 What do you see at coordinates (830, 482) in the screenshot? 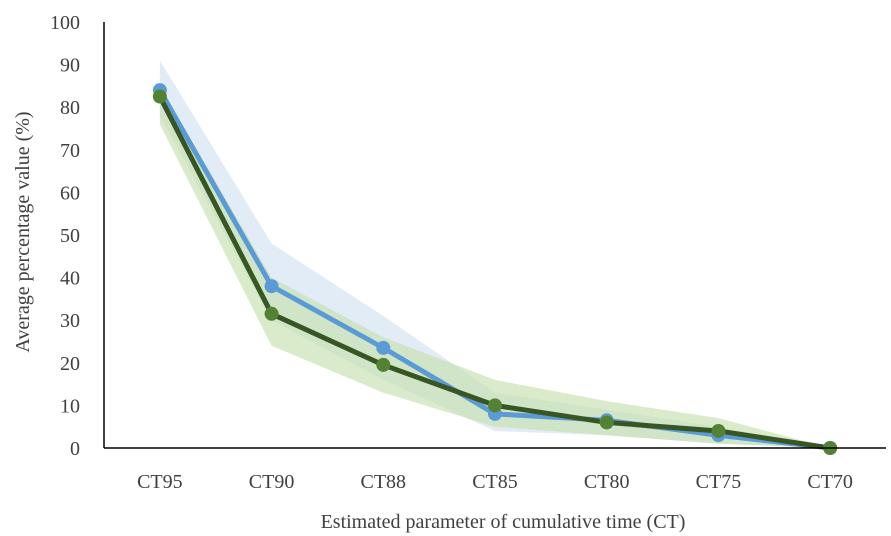
I see `x-tick-label: CT70` at bounding box center [830, 482].